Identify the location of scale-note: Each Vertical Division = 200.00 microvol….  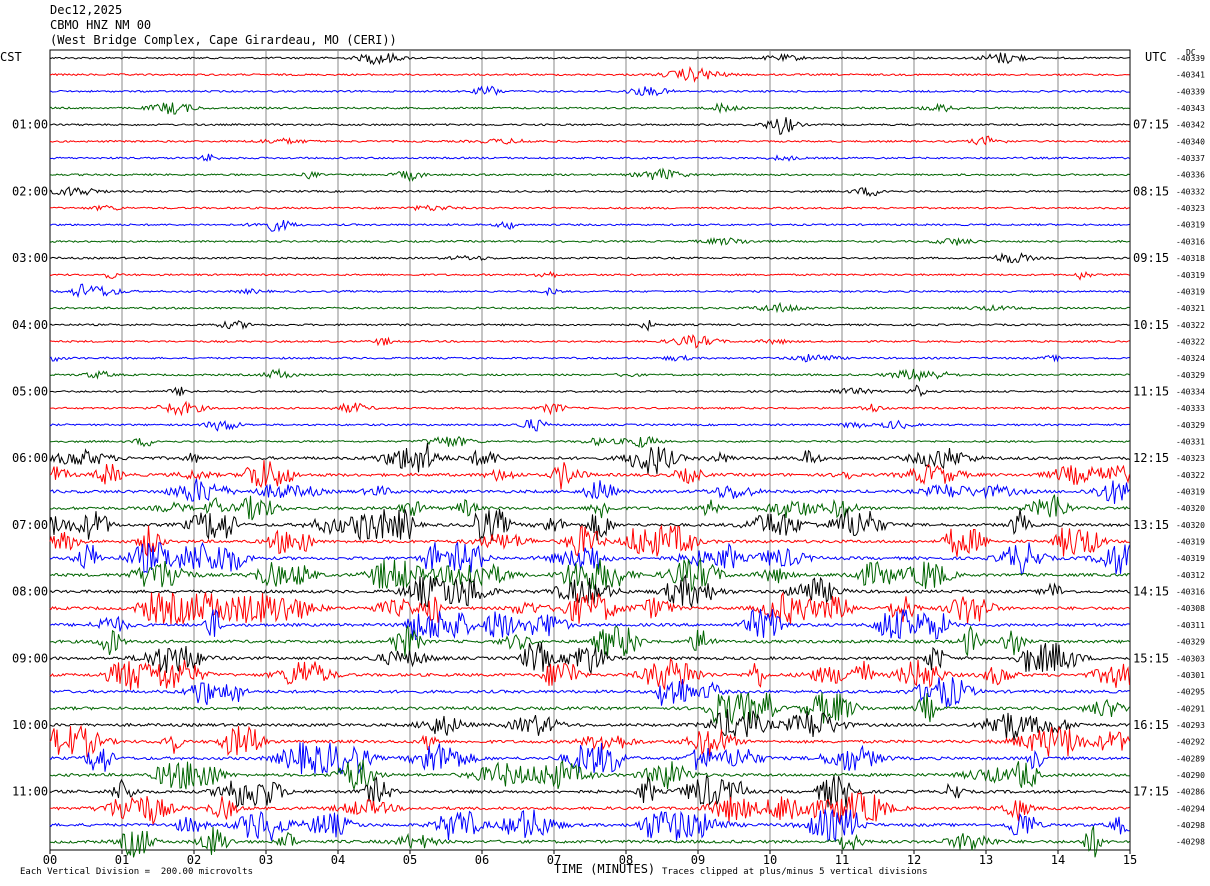
(136, 872).